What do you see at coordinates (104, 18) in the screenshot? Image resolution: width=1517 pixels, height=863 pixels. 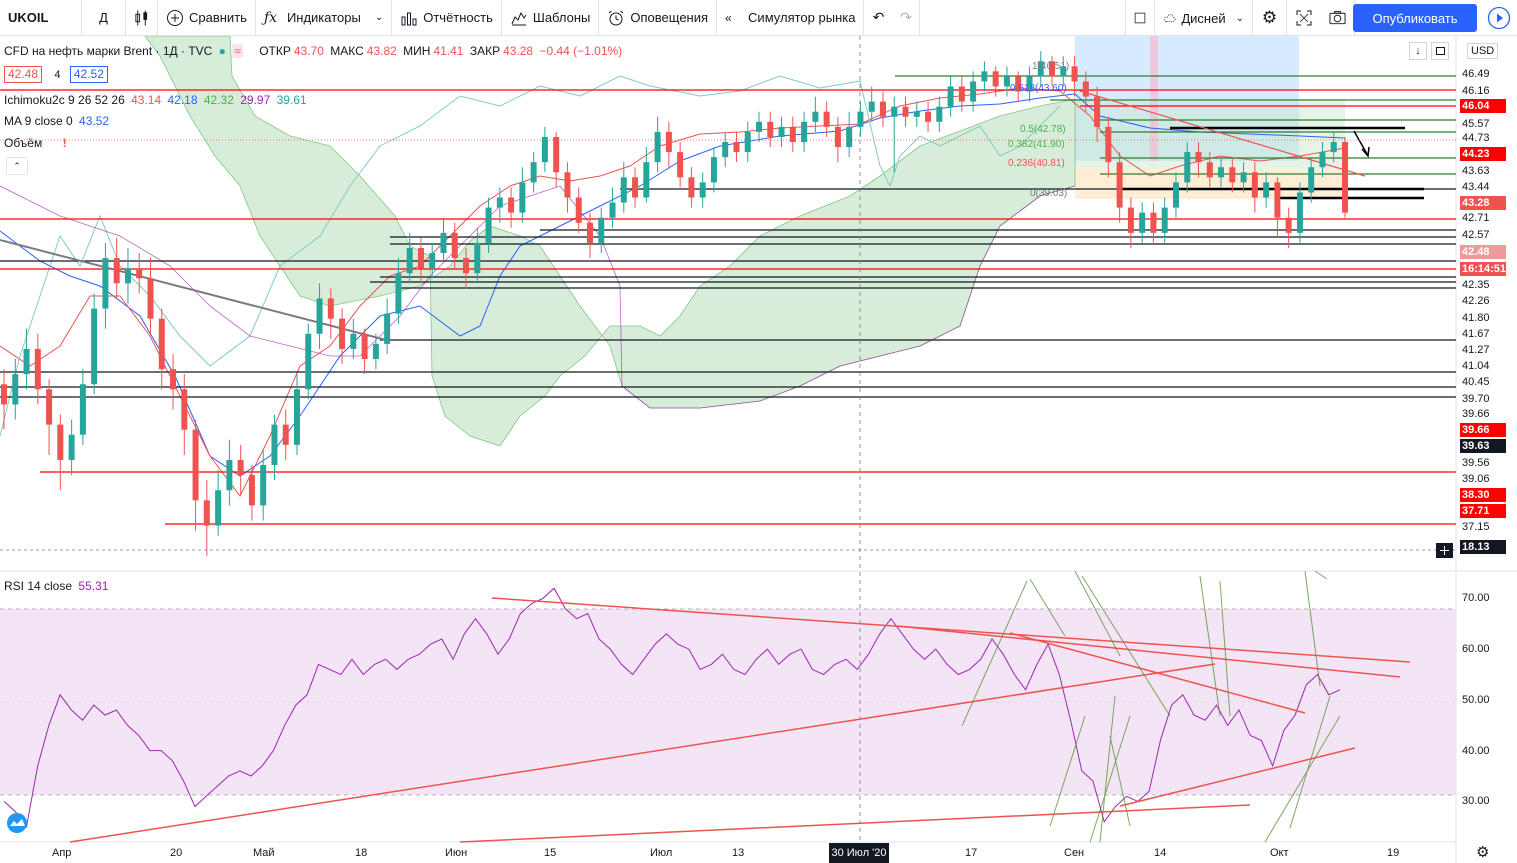 I see `interval-button: Д` at bounding box center [104, 18].